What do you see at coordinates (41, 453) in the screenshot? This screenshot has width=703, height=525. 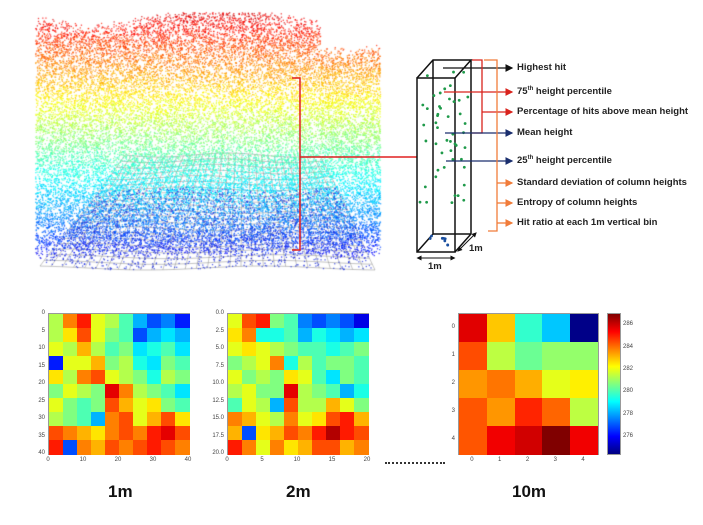 I see `y-tick-label: 40` at bounding box center [41, 453].